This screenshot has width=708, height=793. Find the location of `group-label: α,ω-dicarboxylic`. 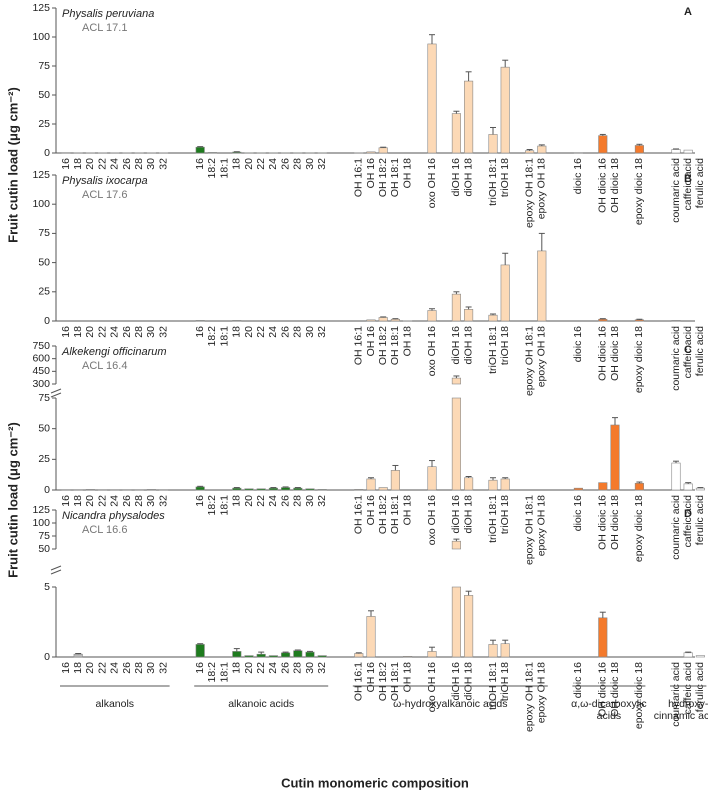

group-label: α,ω-dicarboxylic is located at coordinates (609, 704).